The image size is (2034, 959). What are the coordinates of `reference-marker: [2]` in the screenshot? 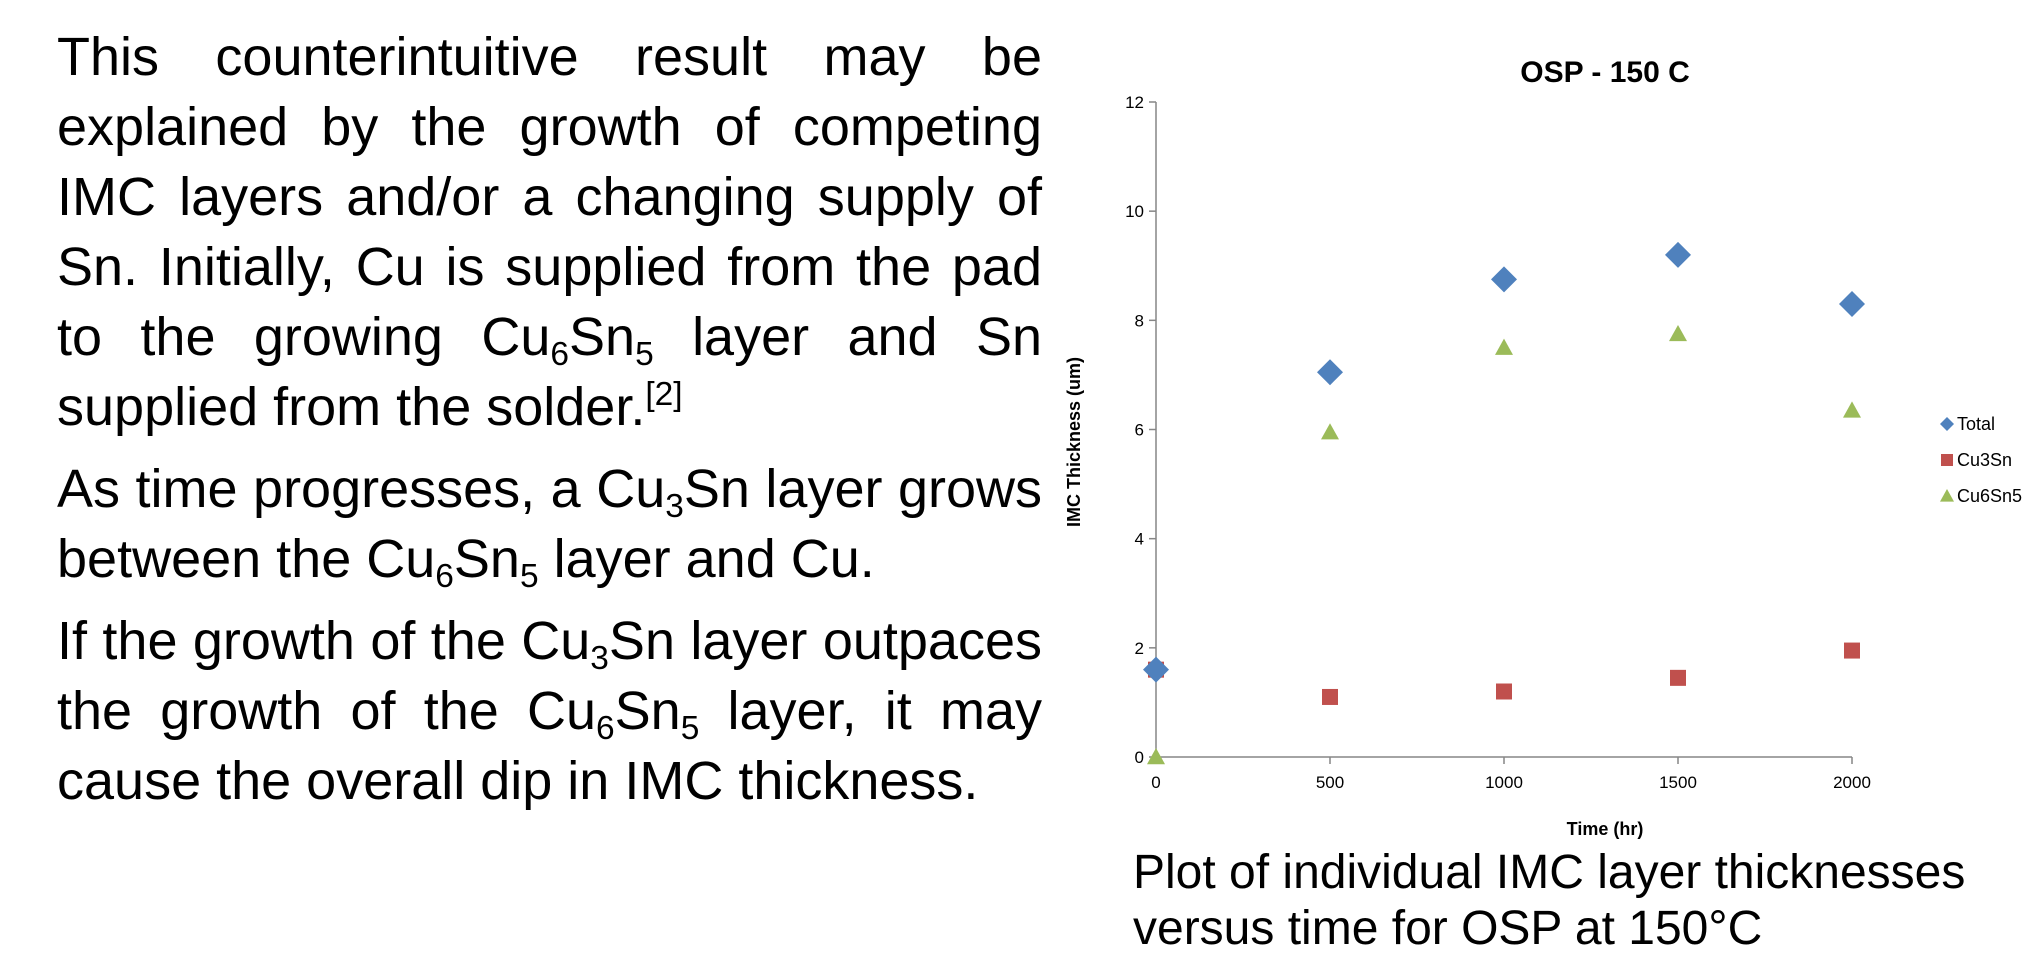 It's located at (664, 394).